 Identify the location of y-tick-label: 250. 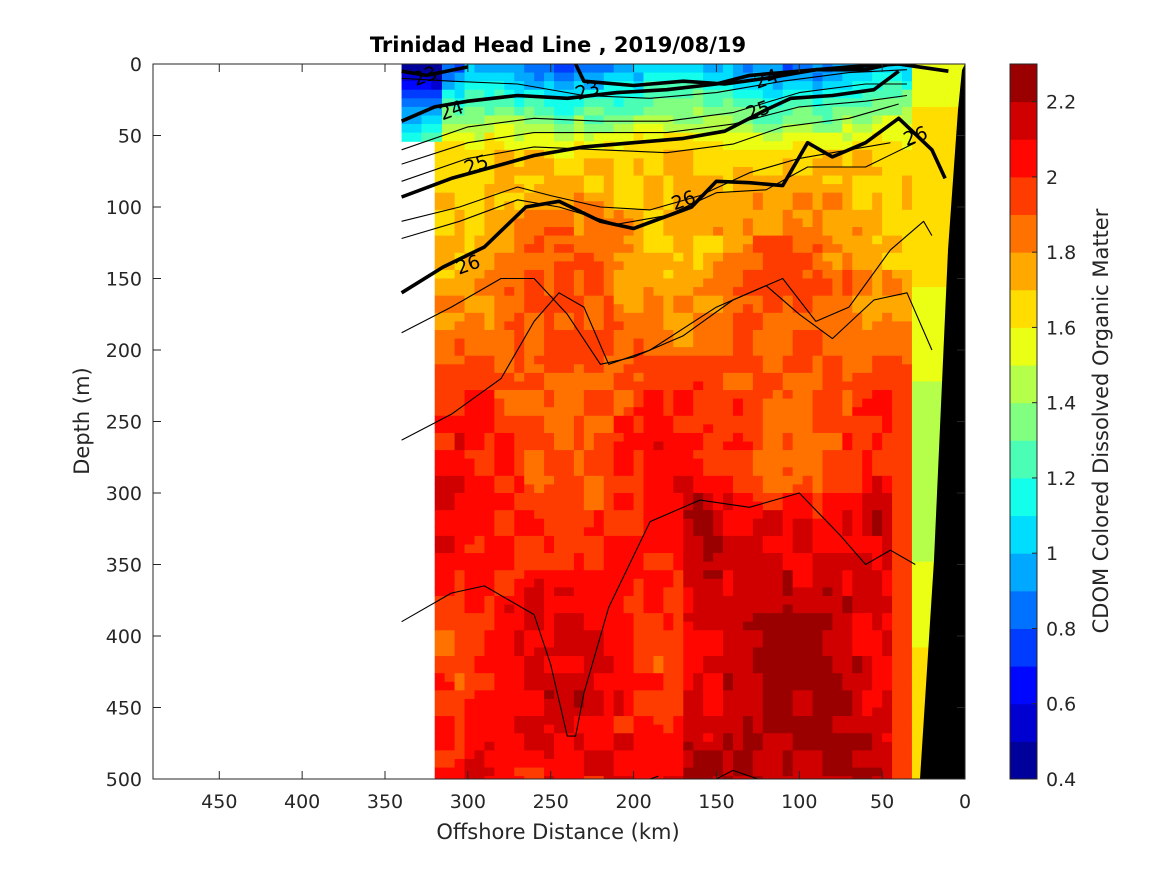
(124, 423).